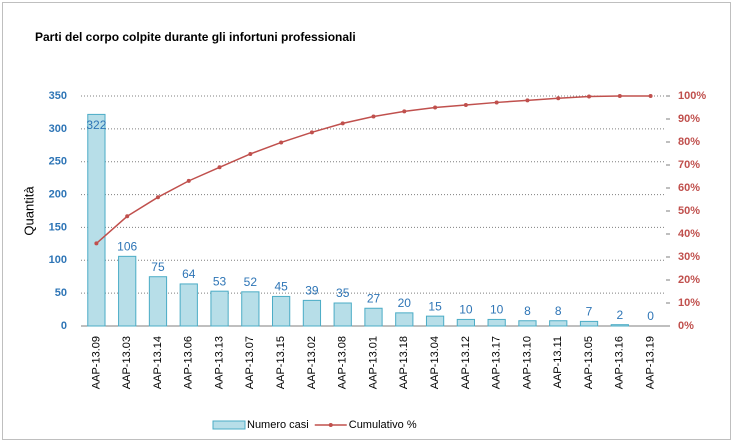  Describe the element at coordinates (689, 188) in the screenshot. I see `y2-tick-label: 60%` at that location.